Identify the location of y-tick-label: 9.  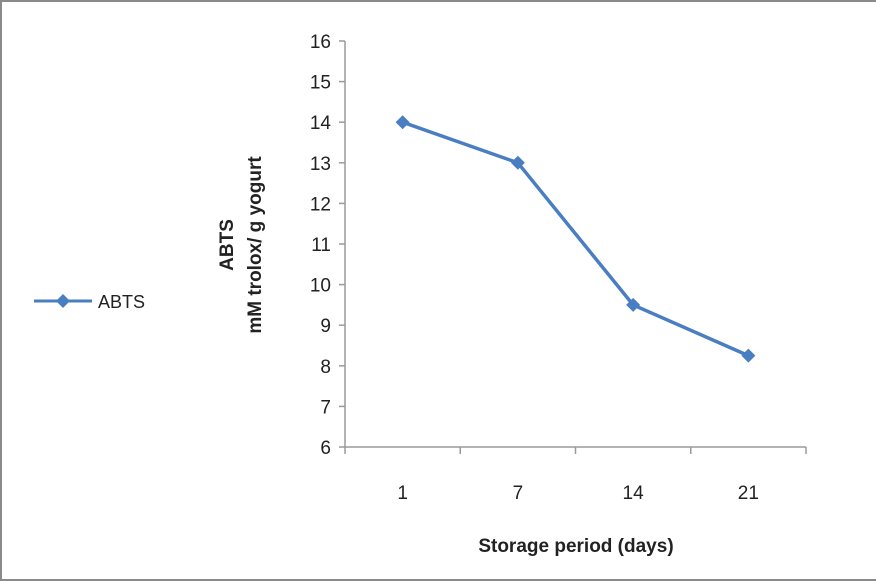
(325, 326).